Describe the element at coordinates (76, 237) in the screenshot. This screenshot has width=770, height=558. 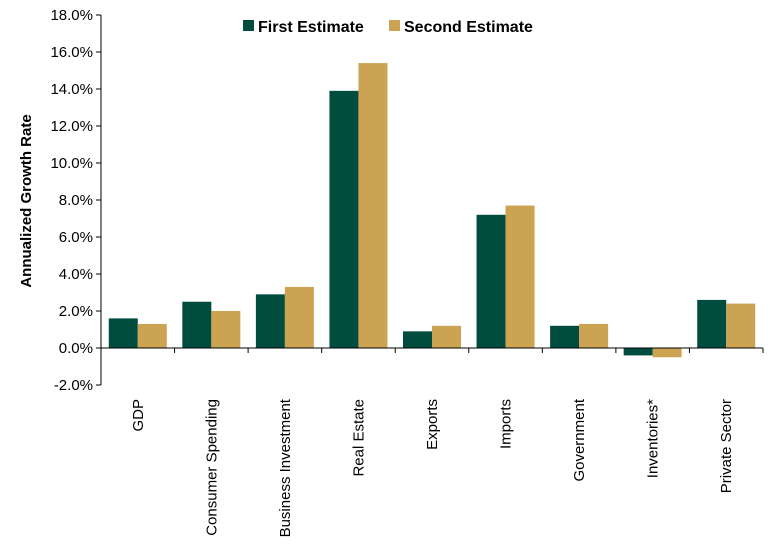
I see `y-tick-label: 6.0%` at that location.